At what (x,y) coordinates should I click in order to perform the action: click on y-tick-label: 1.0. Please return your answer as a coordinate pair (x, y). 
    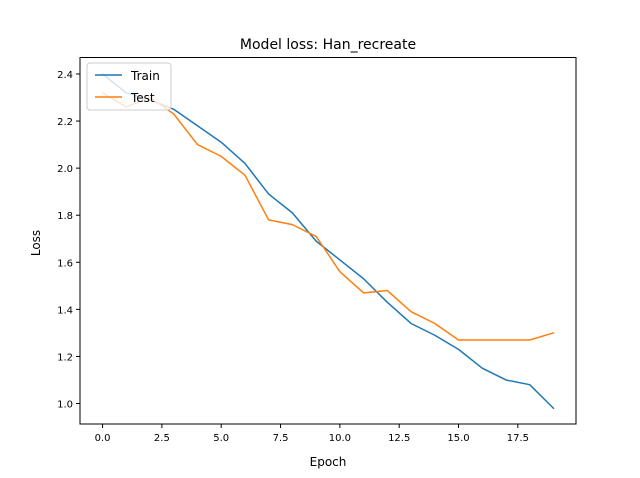
    Looking at the image, I should click on (65, 405).